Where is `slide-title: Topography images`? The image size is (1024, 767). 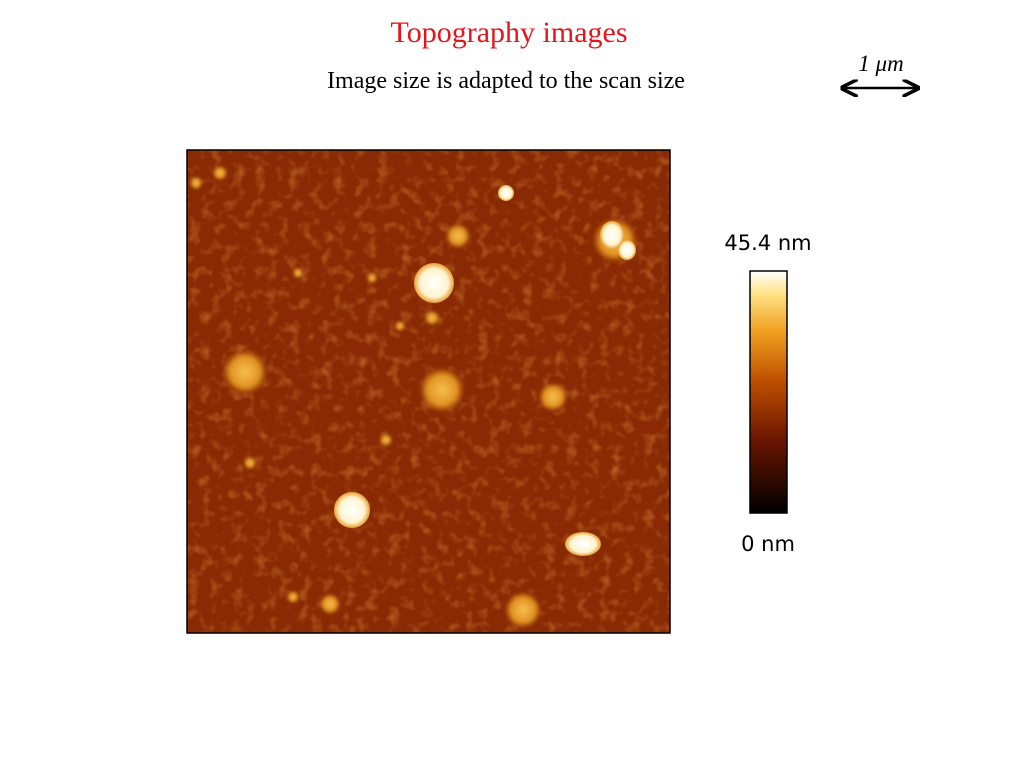
slide-title: Topography images is located at coordinates (508, 32).